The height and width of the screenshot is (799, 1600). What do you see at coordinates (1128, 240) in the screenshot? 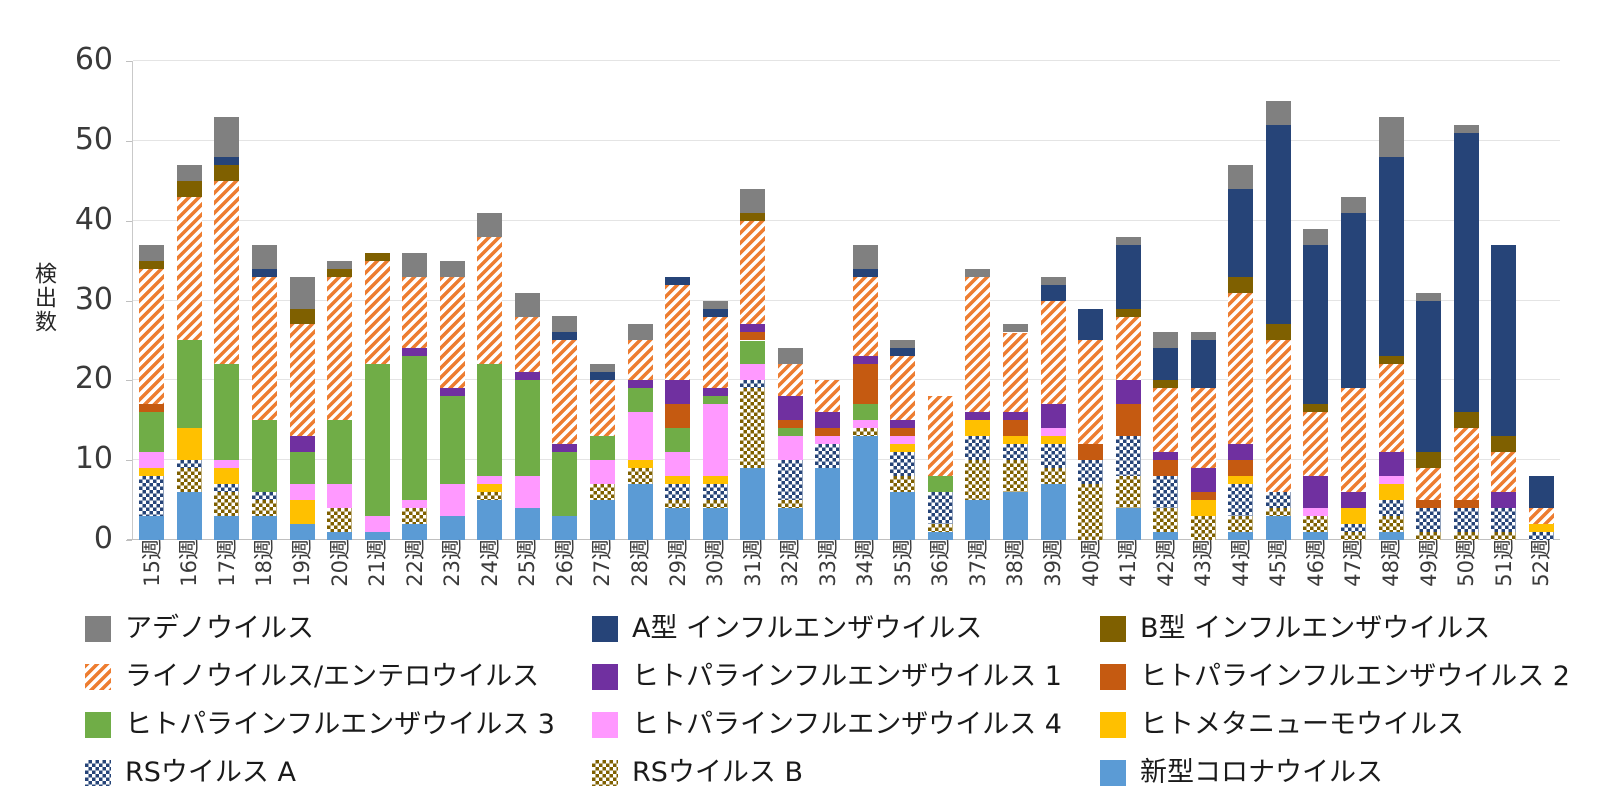
I see `bar-segment-41週-s11` at bounding box center [1128, 240].